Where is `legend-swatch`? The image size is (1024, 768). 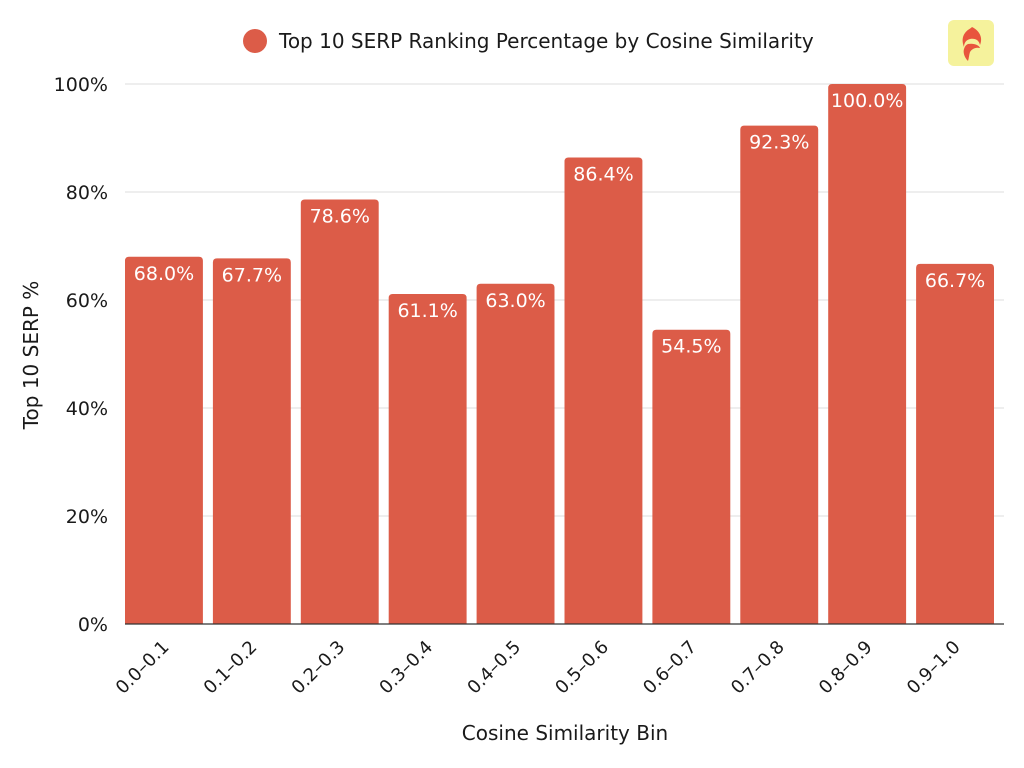 legend-swatch is located at coordinates (255, 41).